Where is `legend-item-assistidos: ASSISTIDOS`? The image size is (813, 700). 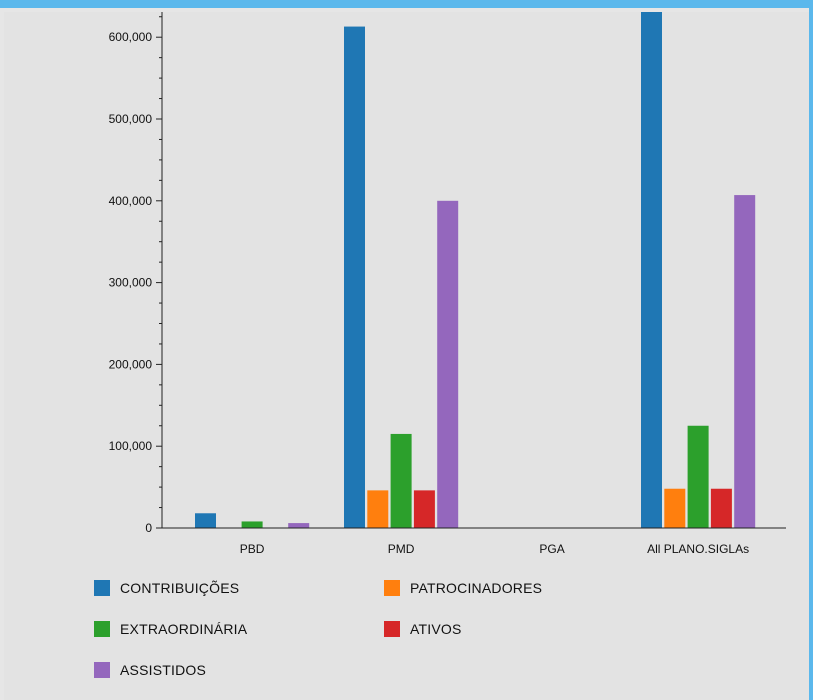 legend-item-assistidos: ASSISTIDOS is located at coordinates (150, 670).